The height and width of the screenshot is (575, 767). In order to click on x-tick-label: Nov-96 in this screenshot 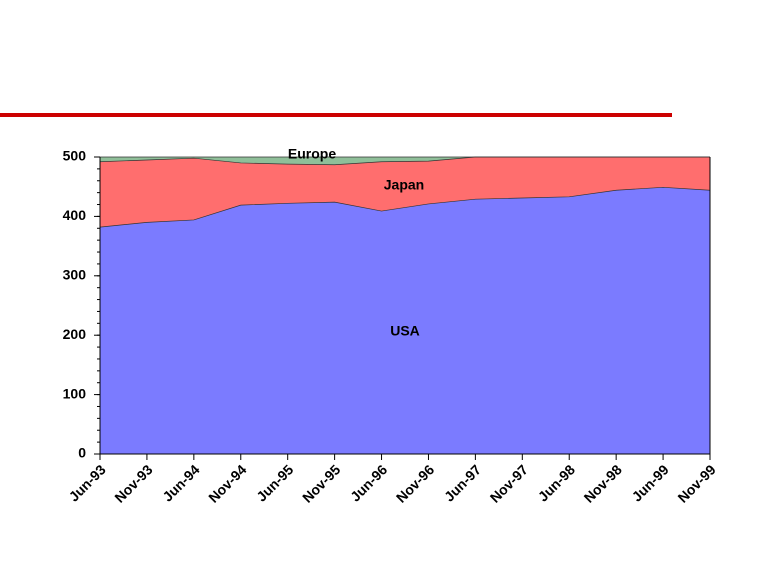, I will do `click(415, 483)`.